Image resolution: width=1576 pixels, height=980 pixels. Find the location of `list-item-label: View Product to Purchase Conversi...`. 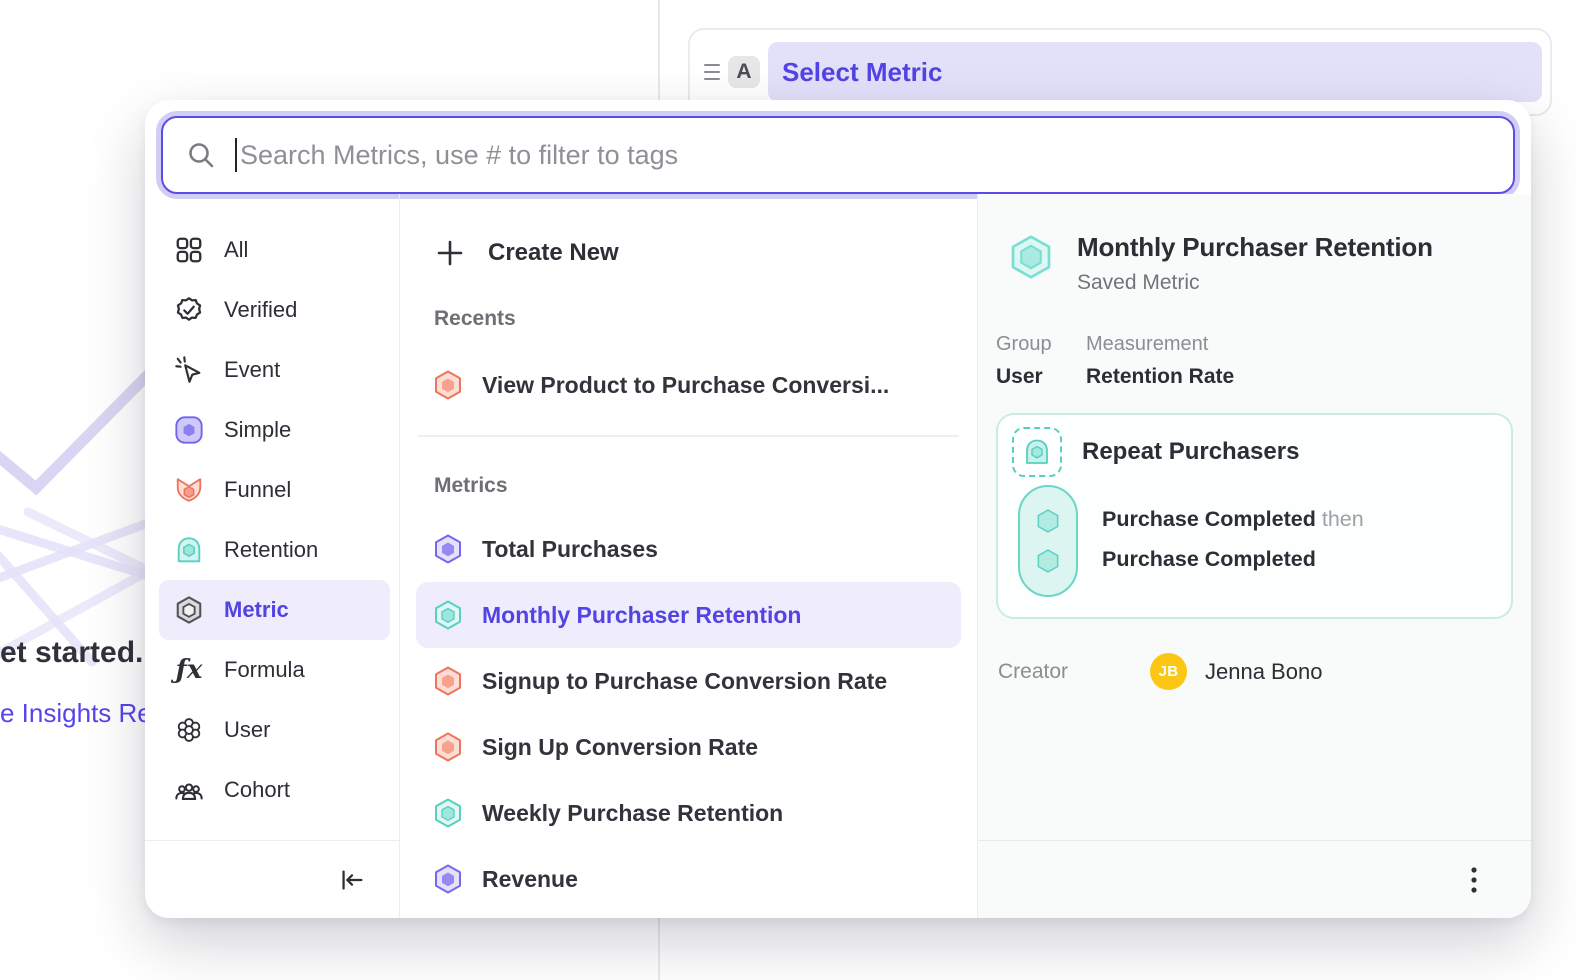

list-item-label: View Product to Purchase Conversi... is located at coordinates (686, 384).